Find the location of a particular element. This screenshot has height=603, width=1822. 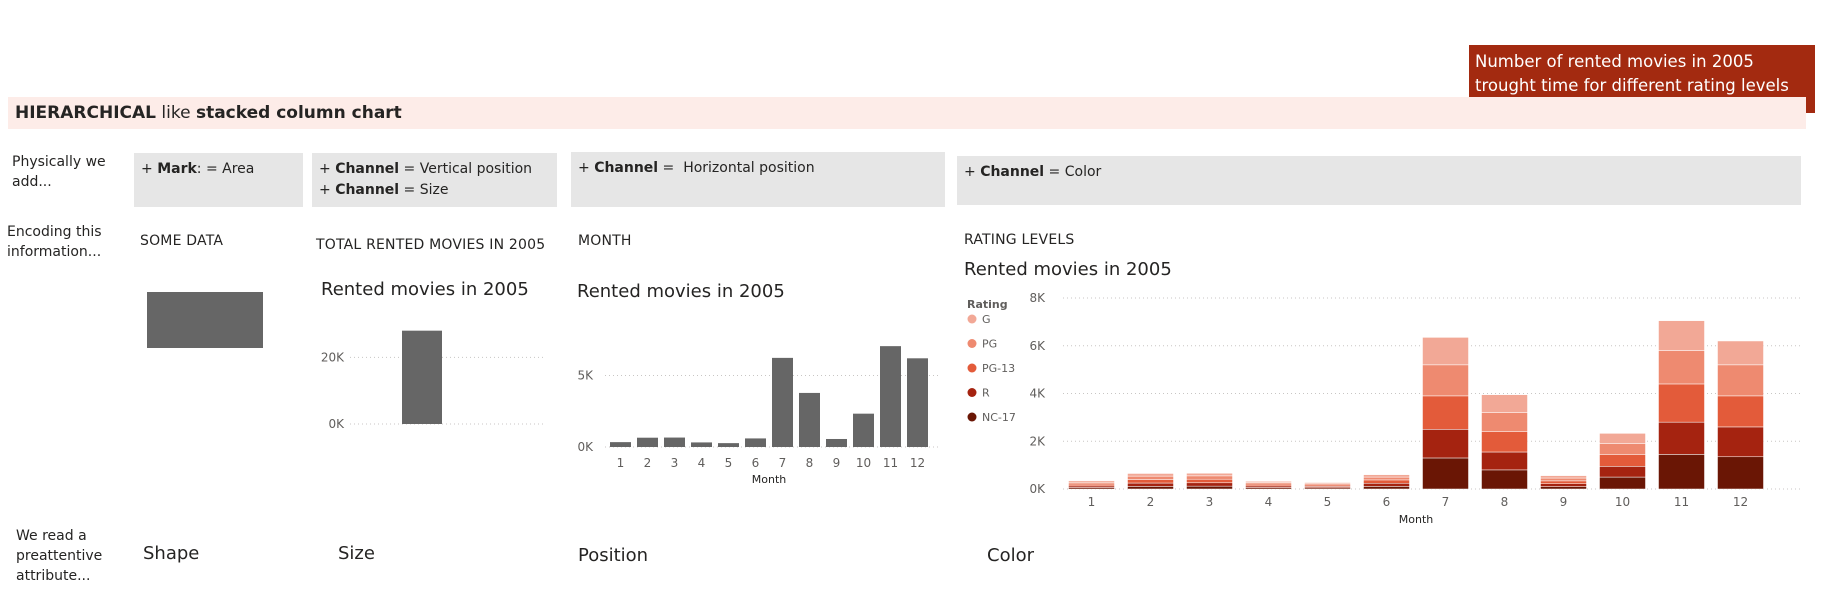

channel-text: = Horizontal position is located at coordinates (736, 168).